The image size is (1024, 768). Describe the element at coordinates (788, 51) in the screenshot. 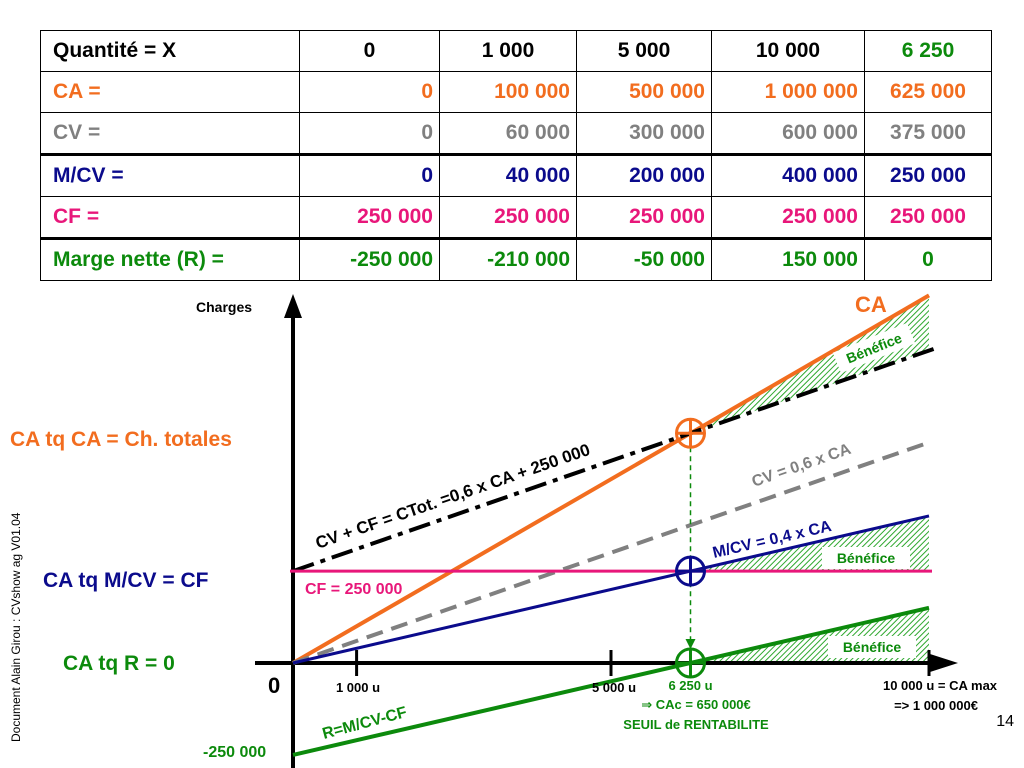

I see `cell-value: 10 000` at that location.